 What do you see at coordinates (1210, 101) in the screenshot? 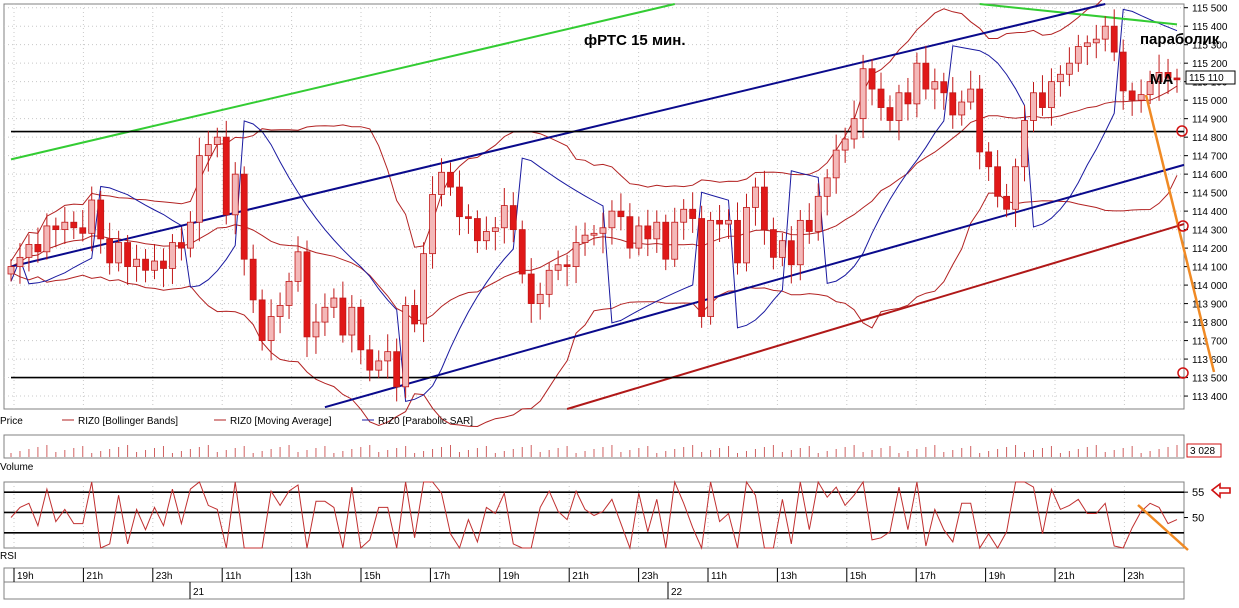
I see `price-tick-label: 115 000` at bounding box center [1210, 101].